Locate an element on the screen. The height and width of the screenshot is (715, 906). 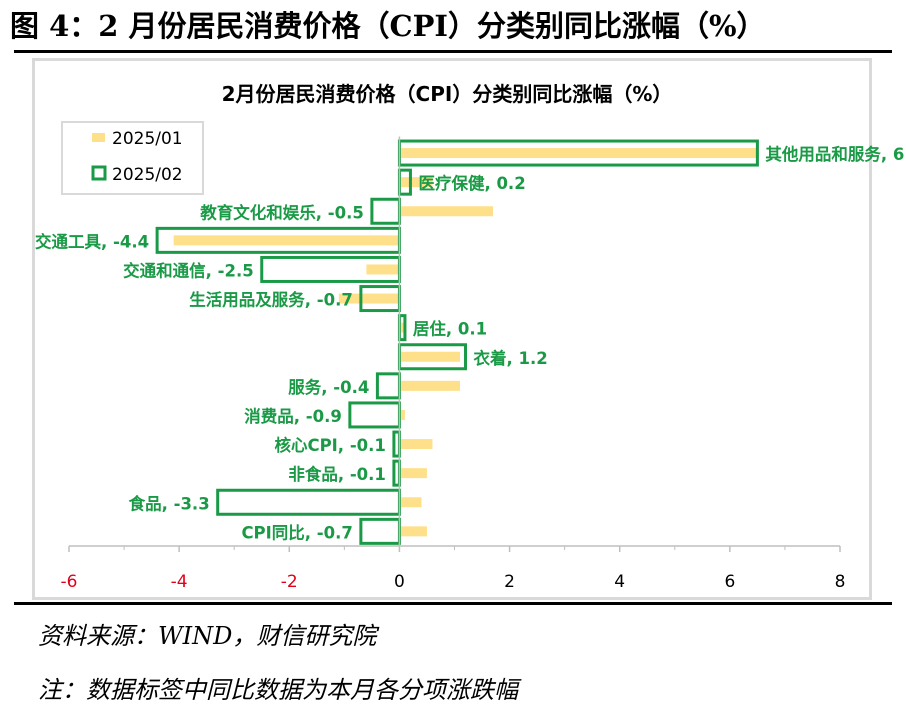
data-label-cat-3: 交通工具, -4.4 is located at coordinates (92, 241).